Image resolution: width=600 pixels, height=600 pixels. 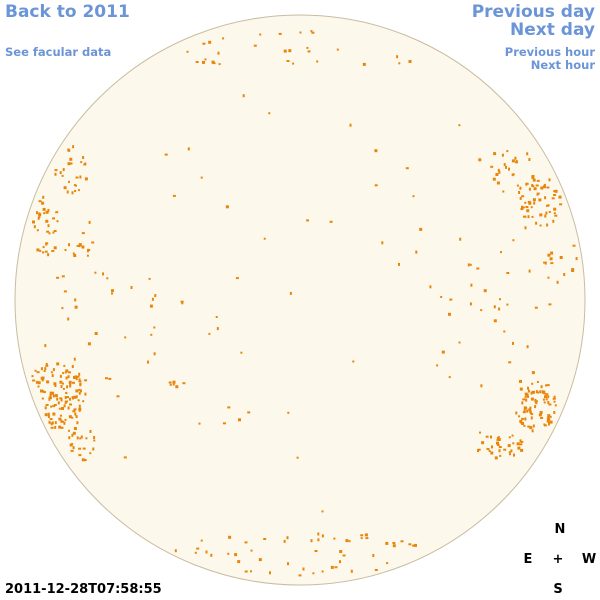 What do you see at coordinates (58, 52) in the screenshot?
I see `see-facular-data-link: See facular data` at bounding box center [58, 52].